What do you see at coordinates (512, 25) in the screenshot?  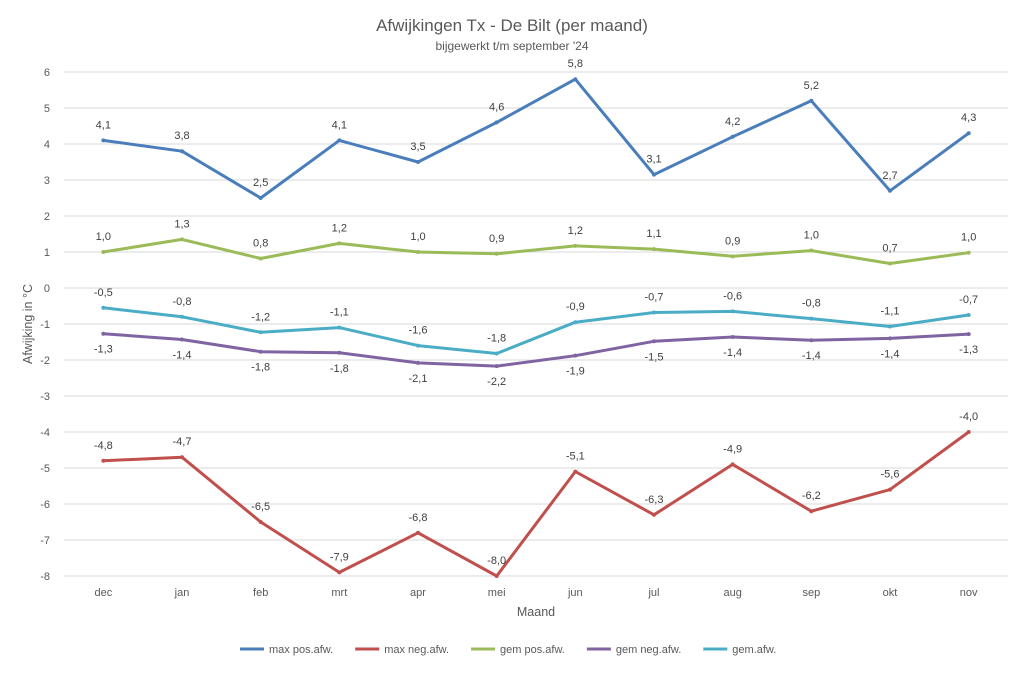 I see `chart-title: Afwijkingen Tx - De Bilt (per maand)` at bounding box center [512, 25].